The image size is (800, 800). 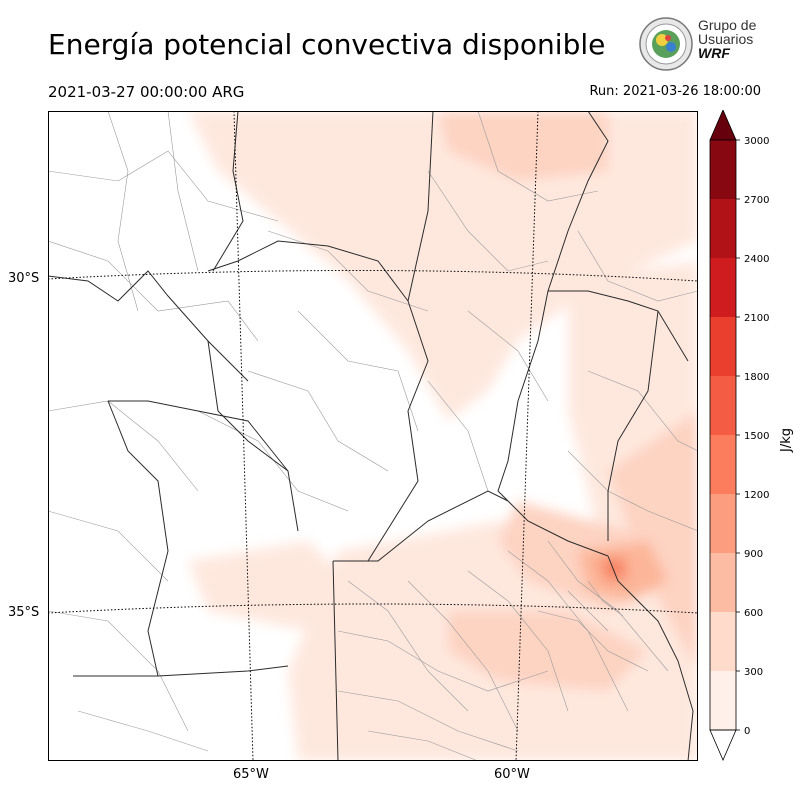 I want to click on colorbar-tick-label: 600, so click(x=753, y=613).